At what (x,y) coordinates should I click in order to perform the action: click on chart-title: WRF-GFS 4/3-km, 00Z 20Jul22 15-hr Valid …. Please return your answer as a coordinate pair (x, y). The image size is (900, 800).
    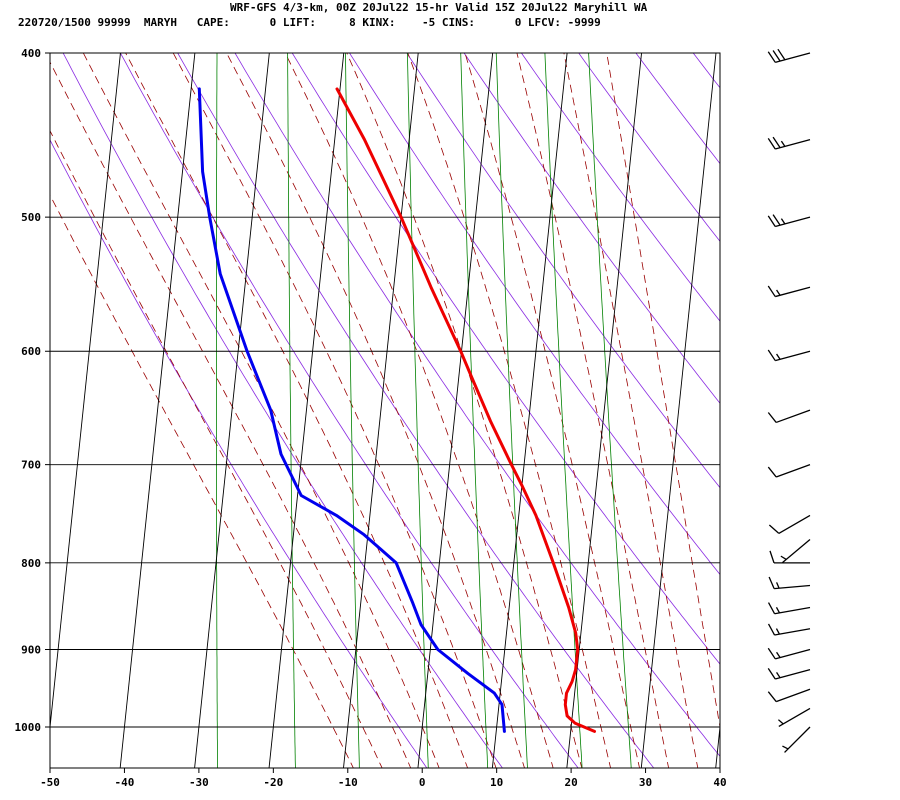
    Looking at the image, I should click on (439, 7).